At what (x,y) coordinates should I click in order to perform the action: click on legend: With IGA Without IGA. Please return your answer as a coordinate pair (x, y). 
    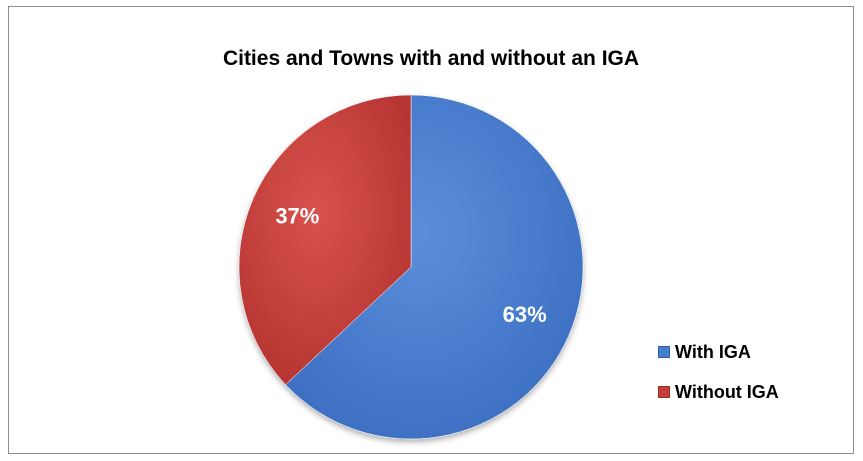
    Looking at the image, I should click on (718, 381).